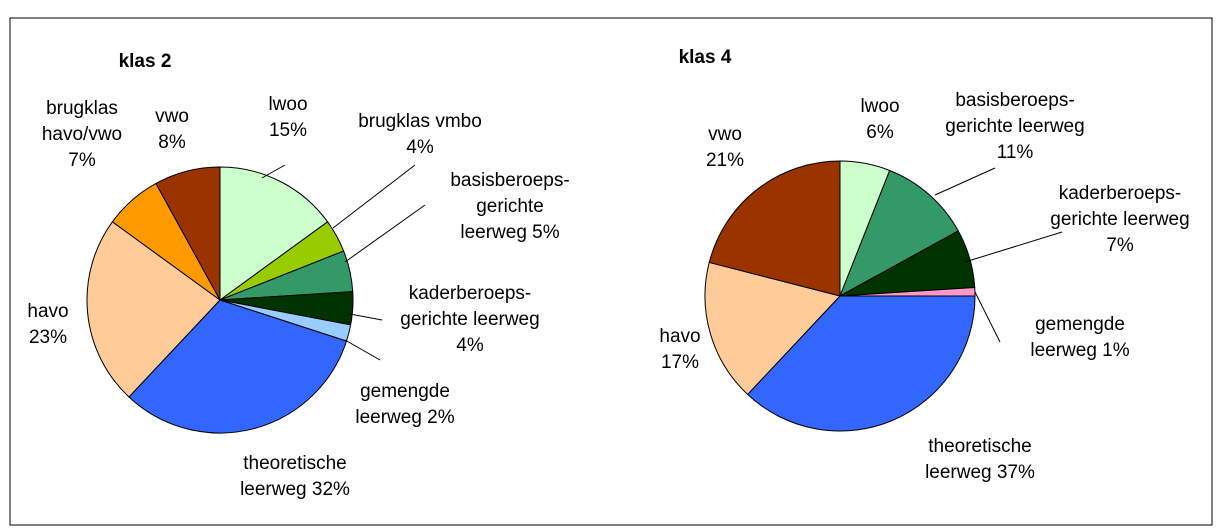 This screenshot has height=531, width=1222. I want to click on label-box: gemengde leerweg 1%, so click(1080, 338).